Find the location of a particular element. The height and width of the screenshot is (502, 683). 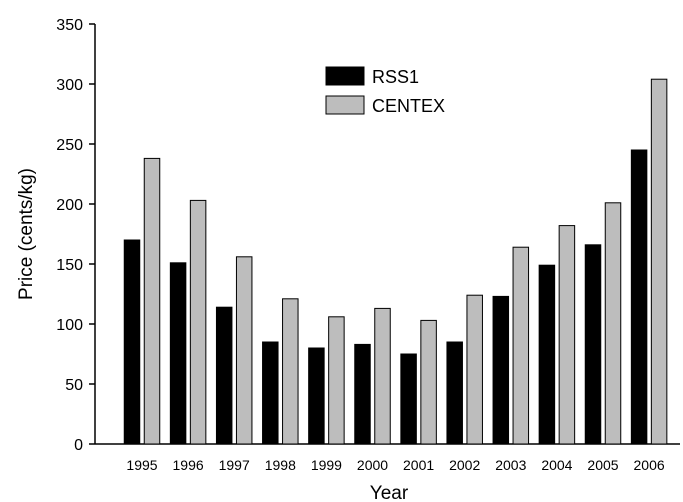

x-tick-label: 1997 is located at coordinates (234, 465).